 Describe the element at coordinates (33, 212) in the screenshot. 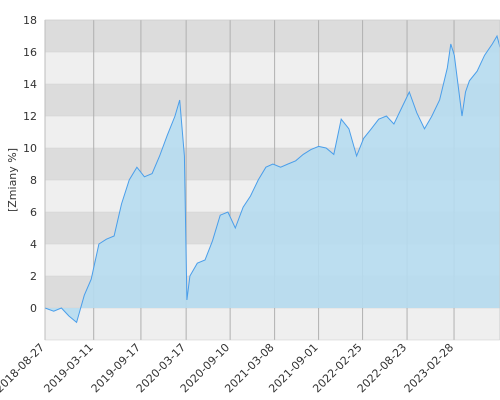

I see `y-tick-label: 6` at that location.